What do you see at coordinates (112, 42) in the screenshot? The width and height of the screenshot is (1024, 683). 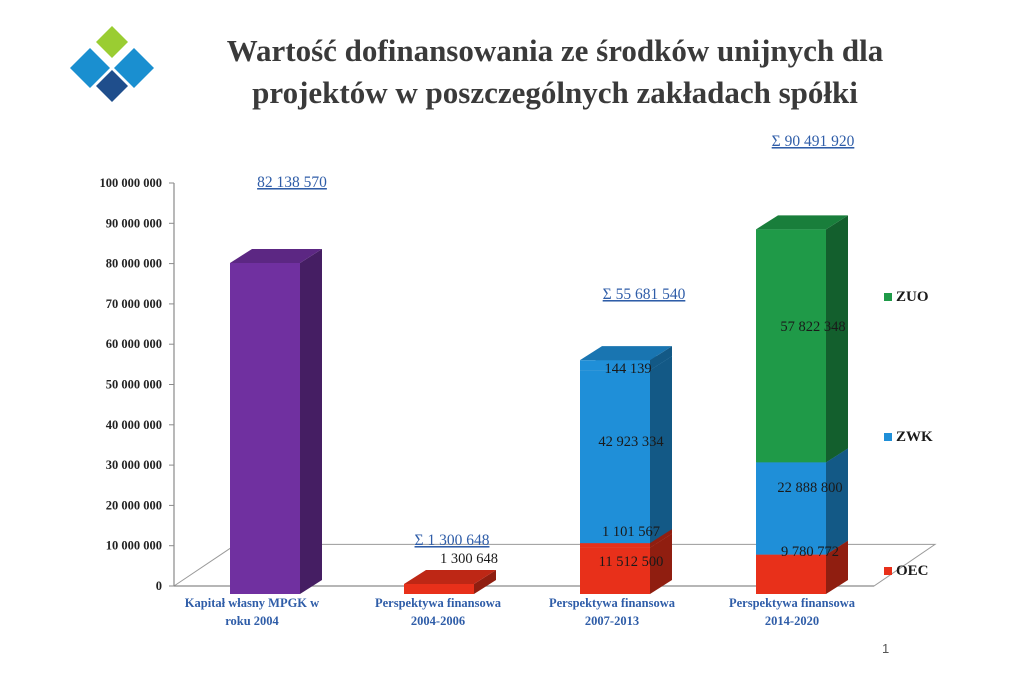 I see `logo-lime-diamond` at bounding box center [112, 42].